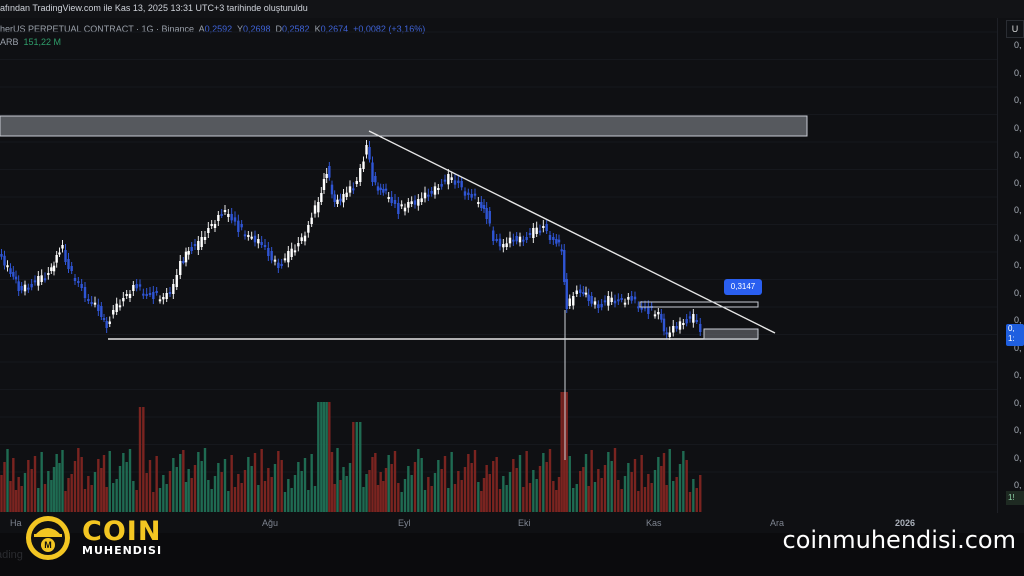  I want to click on coinmuhendisi-logo: M COIN MUHENDISI, so click(99, 539).